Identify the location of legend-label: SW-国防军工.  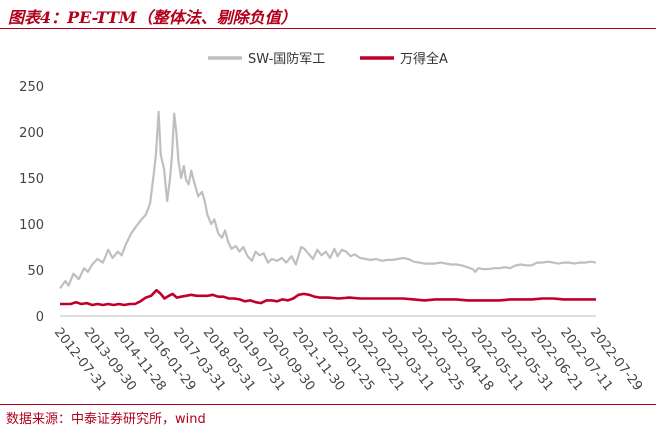
(286, 59).